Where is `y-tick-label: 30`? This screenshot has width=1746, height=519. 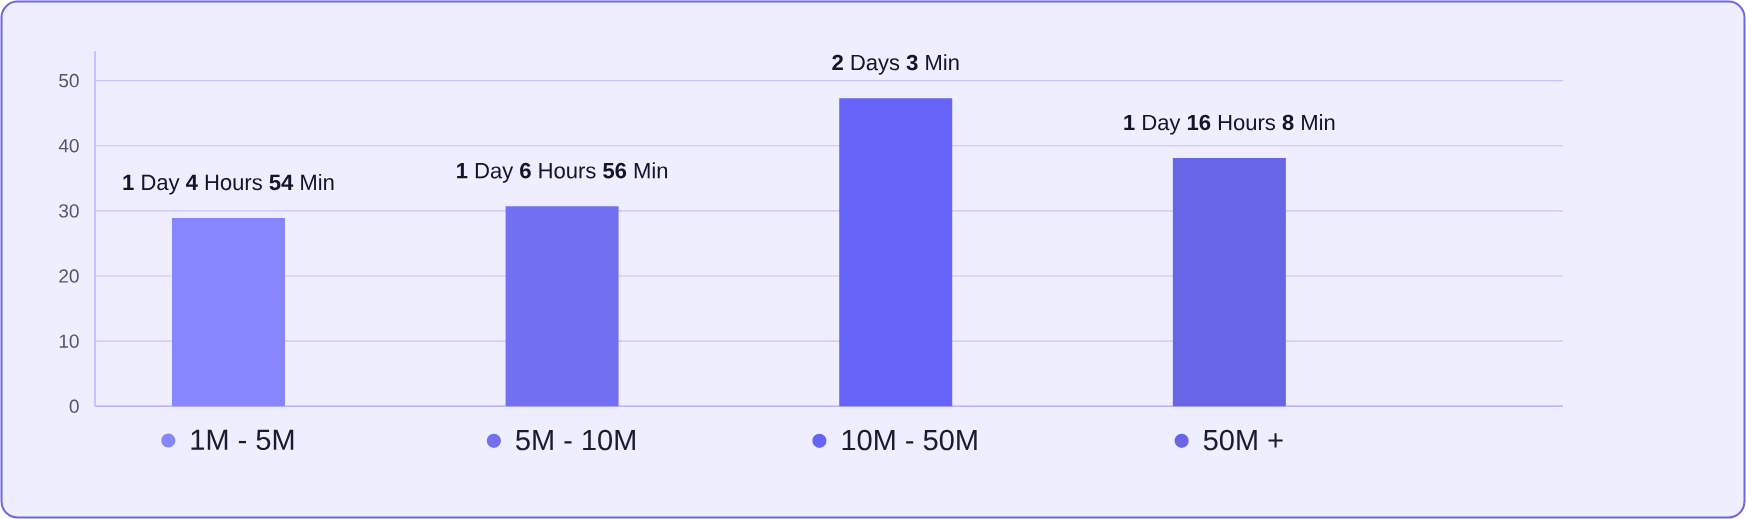 y-tick-label: 30 is located at coordinates (69, 211).